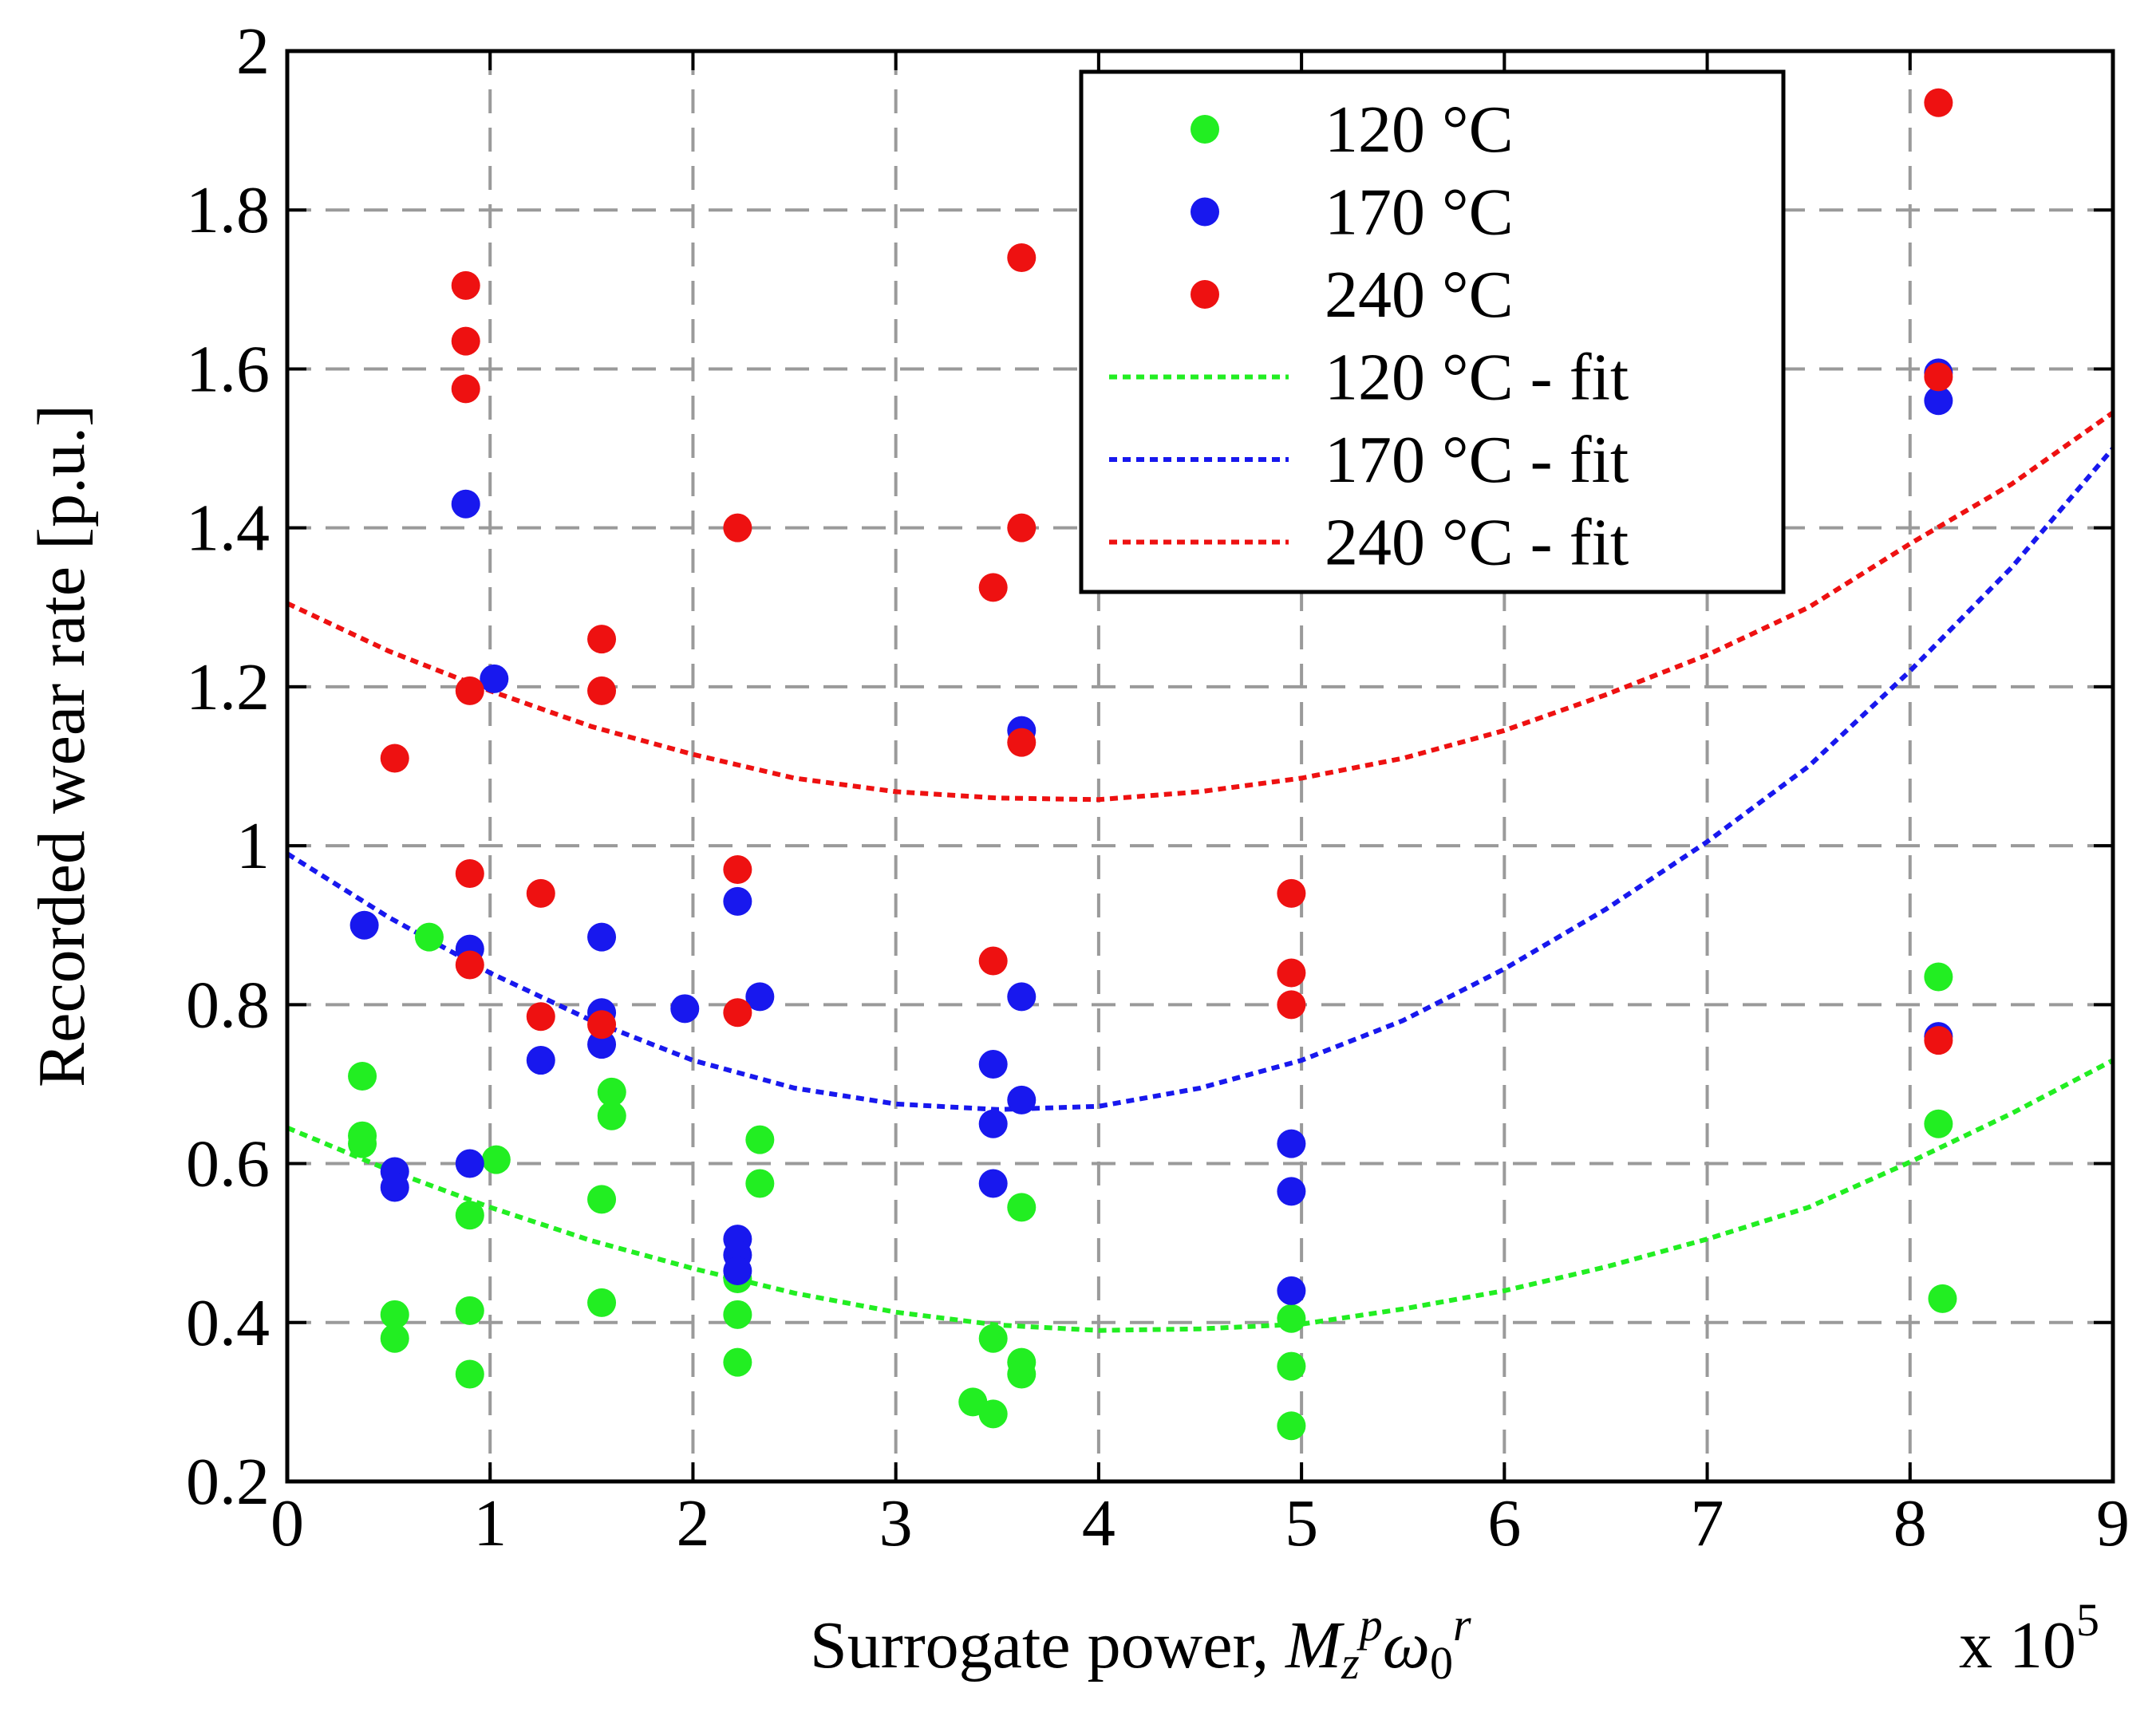 The width and height of the screenshot is (2156, 1716). I want to click on y-tick-label: 0.8, so click(228, 1005).